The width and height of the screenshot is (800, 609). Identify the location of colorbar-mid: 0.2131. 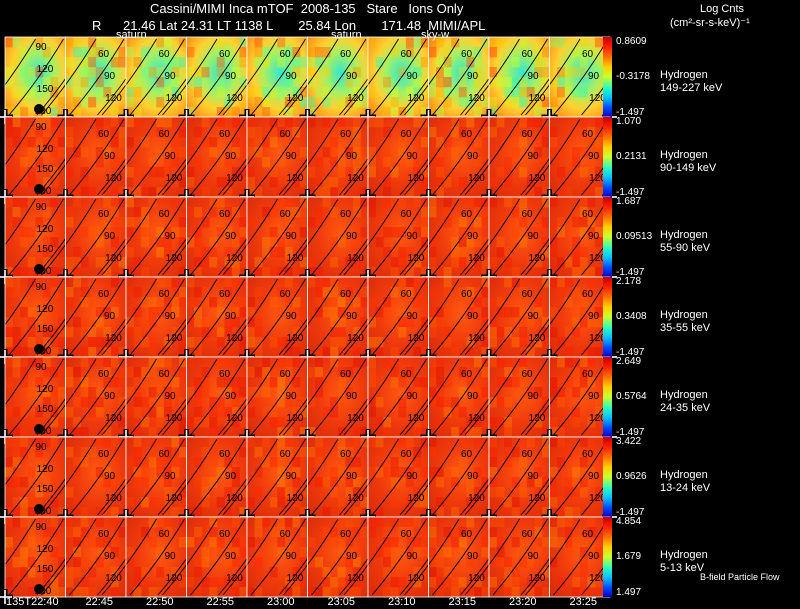
(631, 156).